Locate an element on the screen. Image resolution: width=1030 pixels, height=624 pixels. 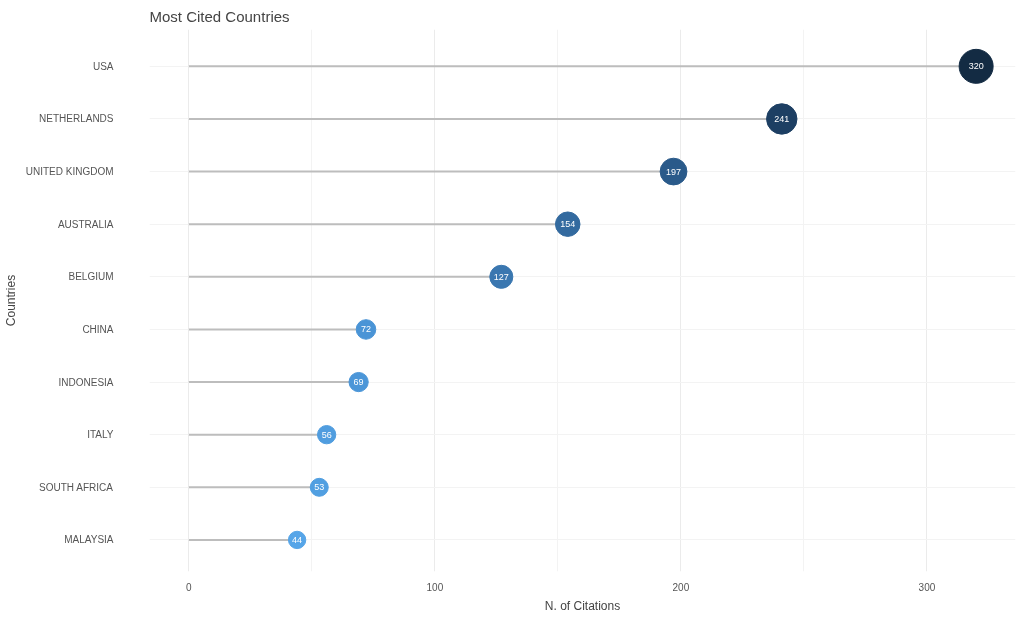
x-tick-label: 200 is located at coordinates (681, 587).